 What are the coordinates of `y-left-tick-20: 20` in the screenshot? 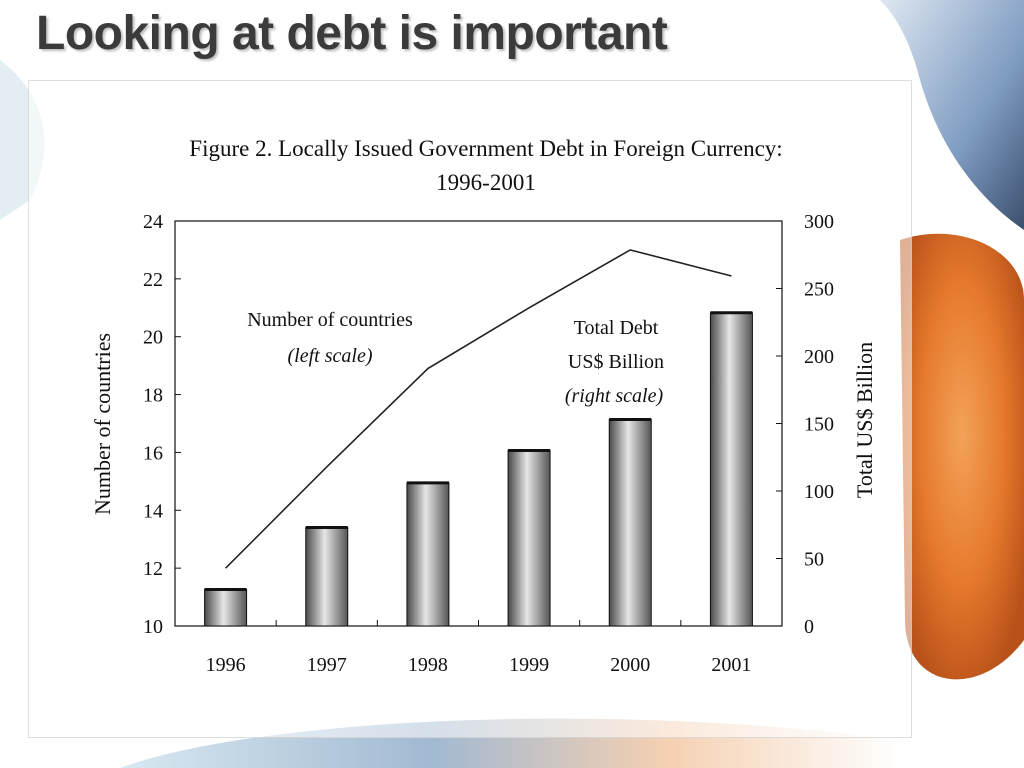 It's located at (153, 338).